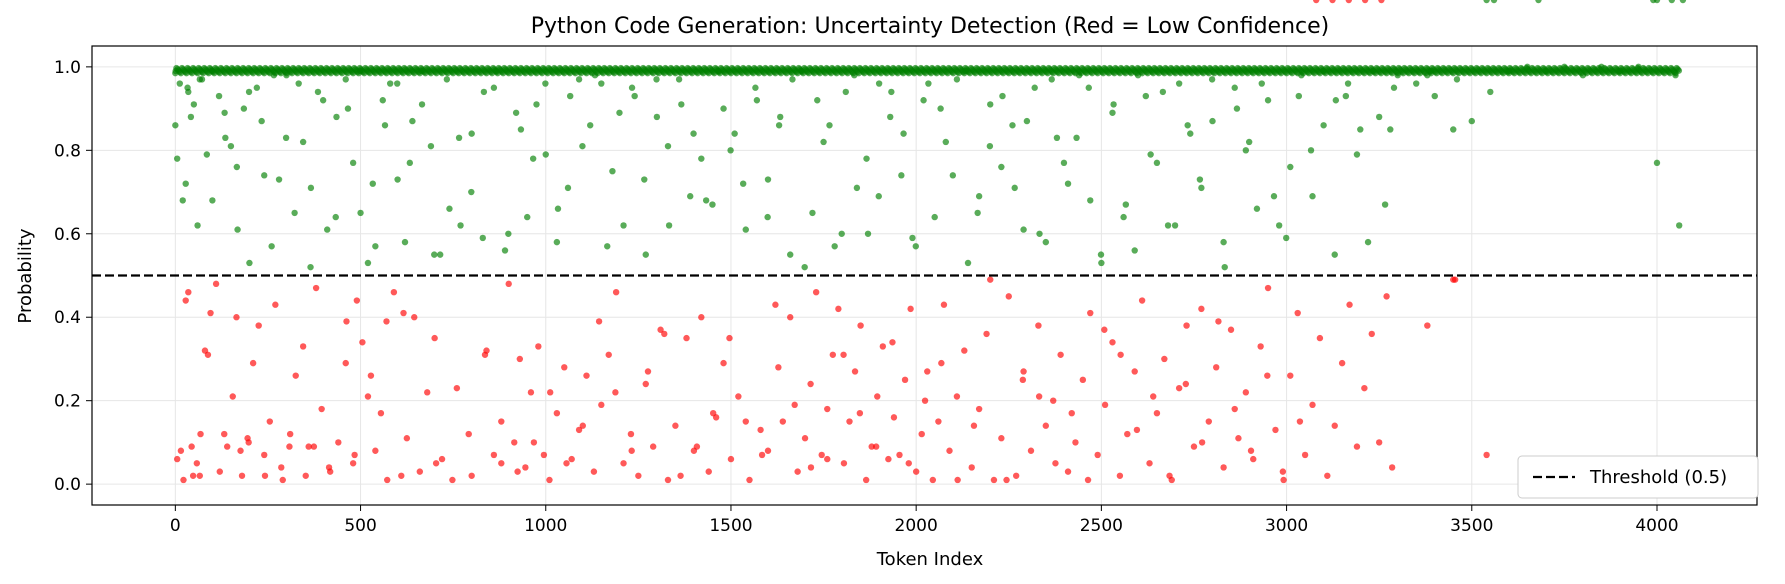 The width and height of the screenshot is (1785, 584). Describe the element at coordinates (1638, 477) in the screenshot. I see `legend: Threshold (0.5)` at that location.